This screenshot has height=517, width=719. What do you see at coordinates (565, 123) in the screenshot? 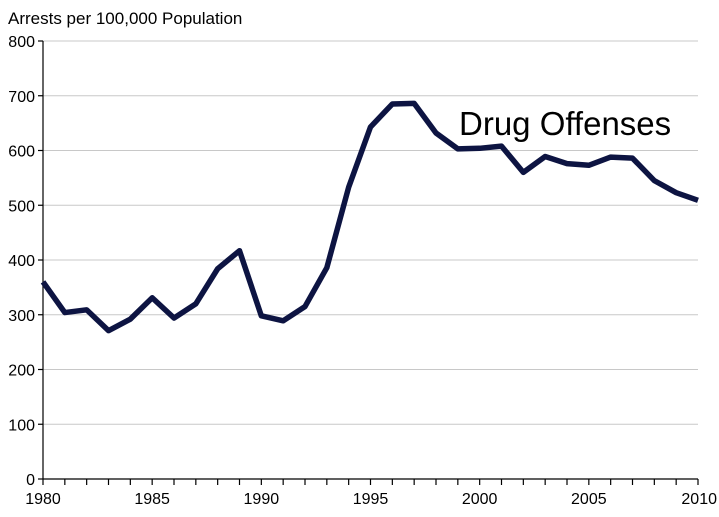
I see `series-label-drug-offenses: Drug Offenses` at bounding box center [565, 123].